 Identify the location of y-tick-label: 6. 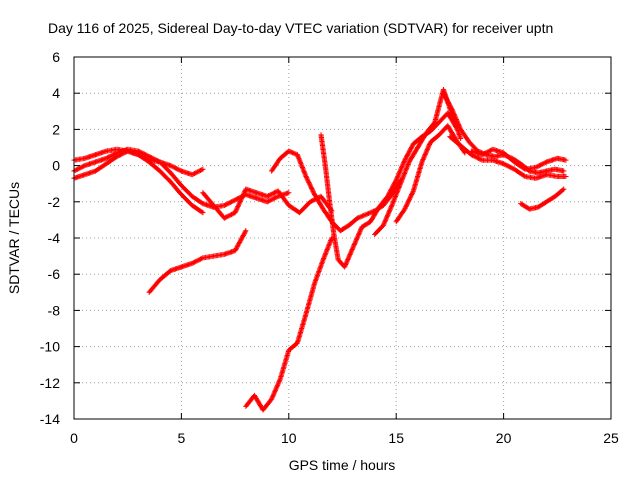
(56, 57).